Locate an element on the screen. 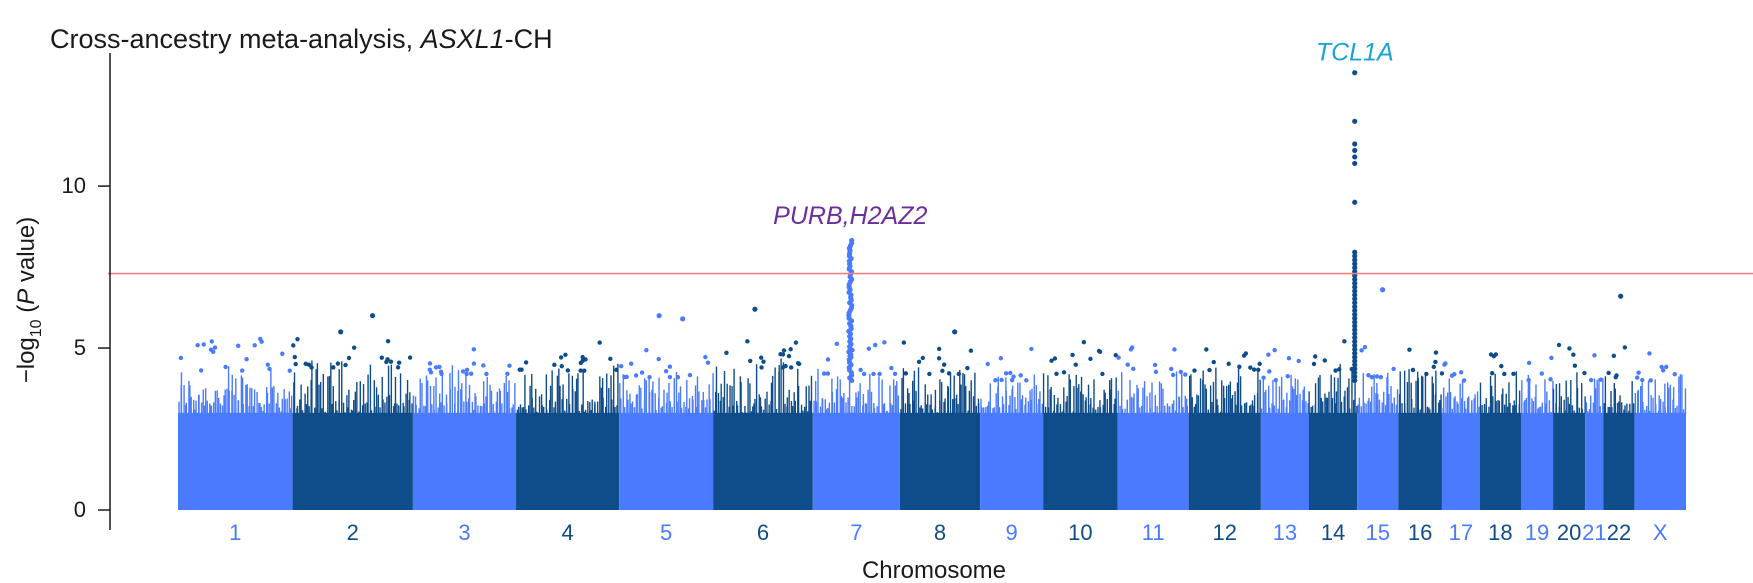 Image resolution: width=1753 pixels, height=583 pixels. chromosome-label-18: 18 is located at coordinates (1500, 532).